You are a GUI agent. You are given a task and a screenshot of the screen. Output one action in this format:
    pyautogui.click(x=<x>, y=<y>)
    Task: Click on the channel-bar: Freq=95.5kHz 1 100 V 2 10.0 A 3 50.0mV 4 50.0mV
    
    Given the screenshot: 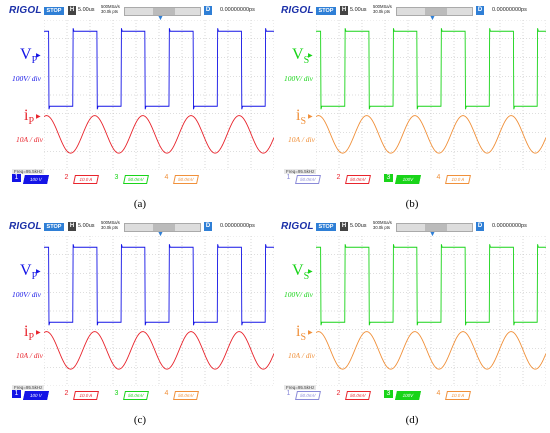 What is the action you would take?
    pyautogui.click(x=140, y=176)
    